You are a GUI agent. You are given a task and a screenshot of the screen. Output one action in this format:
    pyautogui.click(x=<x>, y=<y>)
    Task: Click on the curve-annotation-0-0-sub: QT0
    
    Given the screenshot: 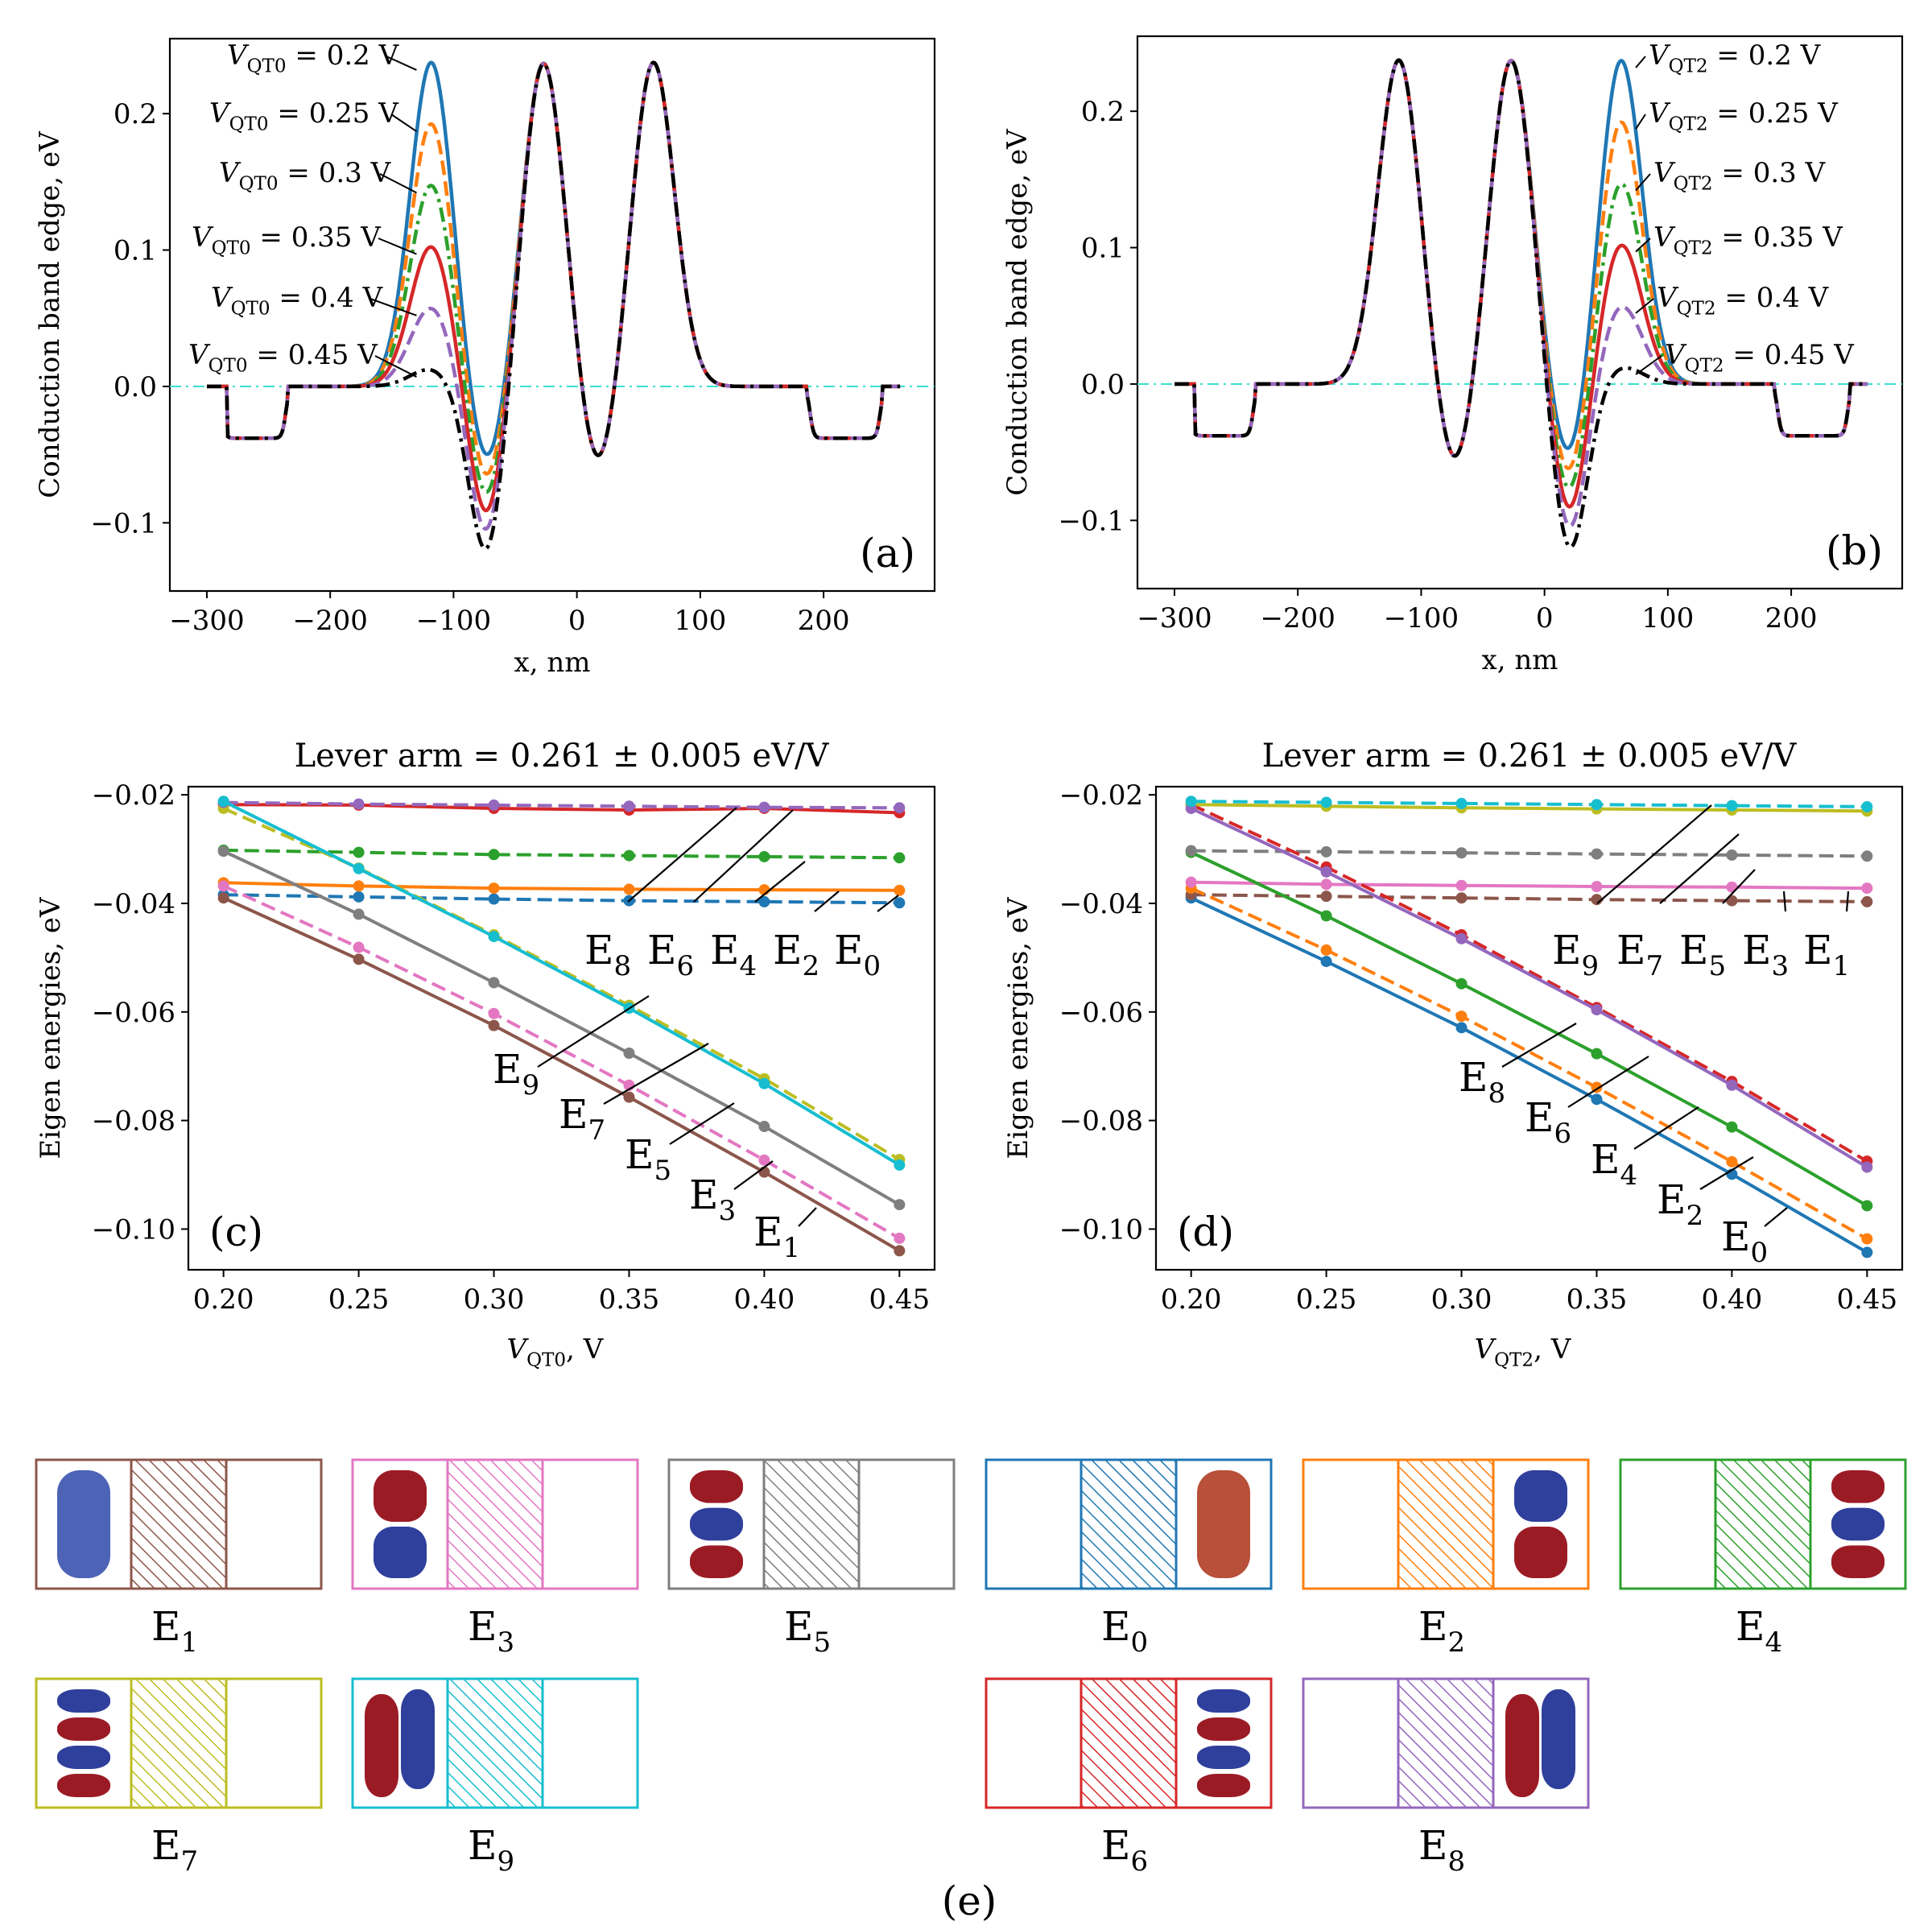 What is the action you would take?
    pyautogui.click(x=267, y=66)
    